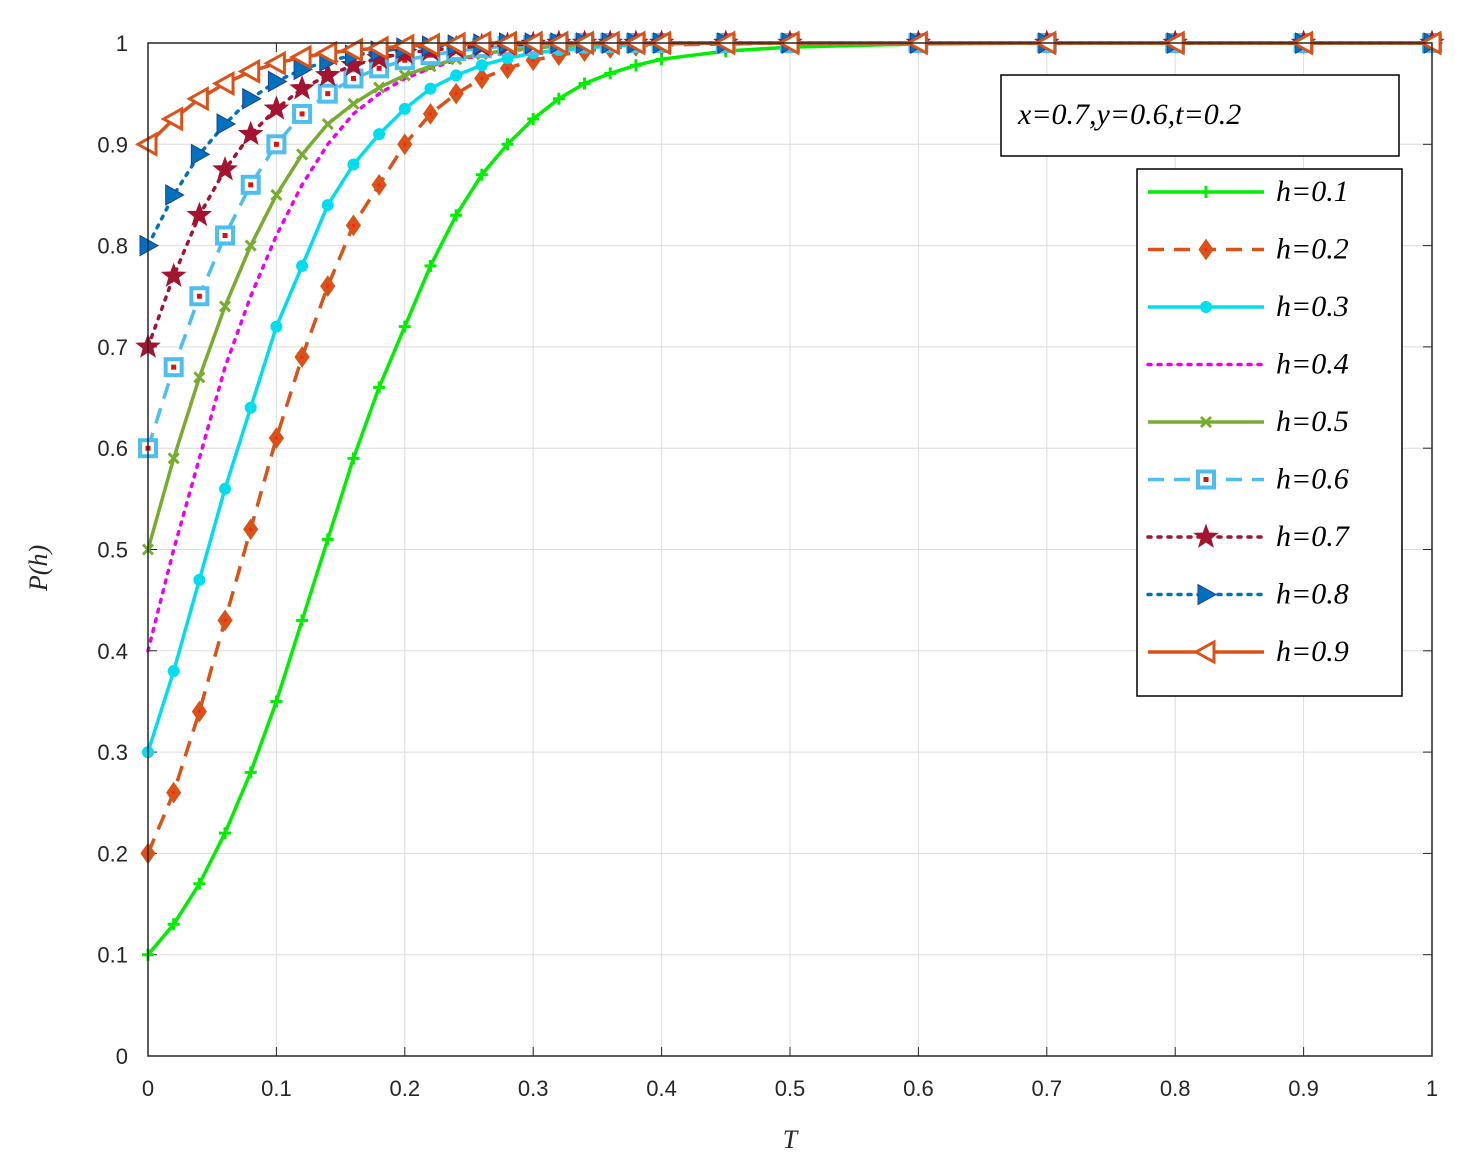  I want to click on x-tick-label: 0.4, so click(661, 1088).